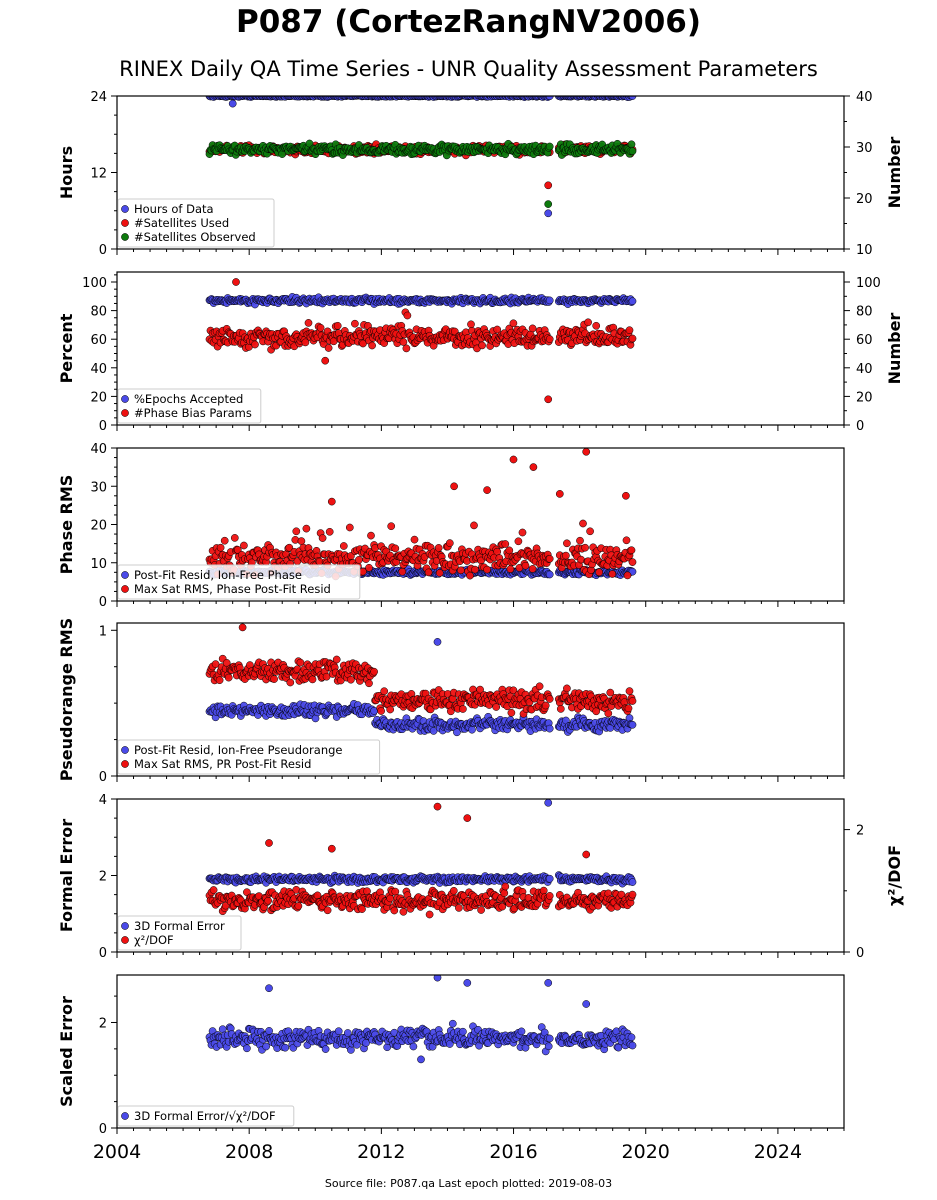 The image size is (937, 1200). What do you see at coordinates (66, 875) in the screenshot?
I see `y-axis-label: Formal Error` at bounding box center [66, 875].